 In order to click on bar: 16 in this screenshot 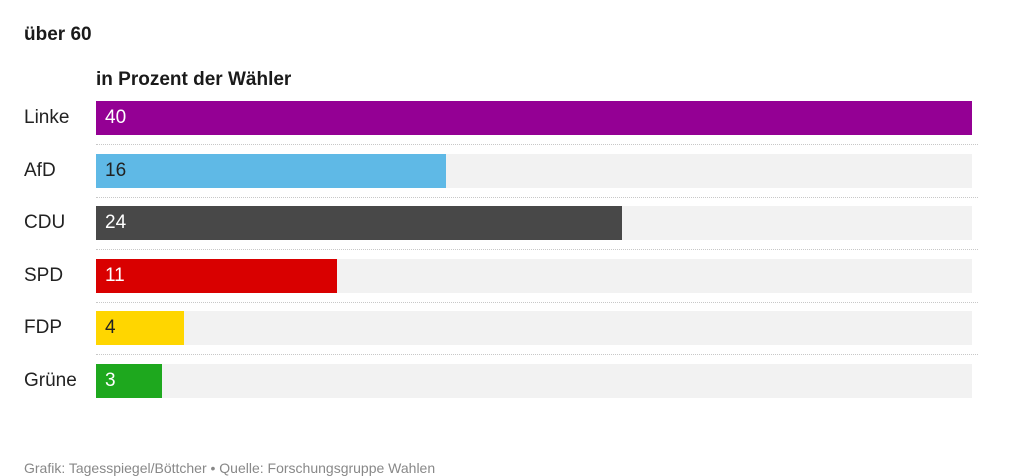, I will do `click(271, 171)`.